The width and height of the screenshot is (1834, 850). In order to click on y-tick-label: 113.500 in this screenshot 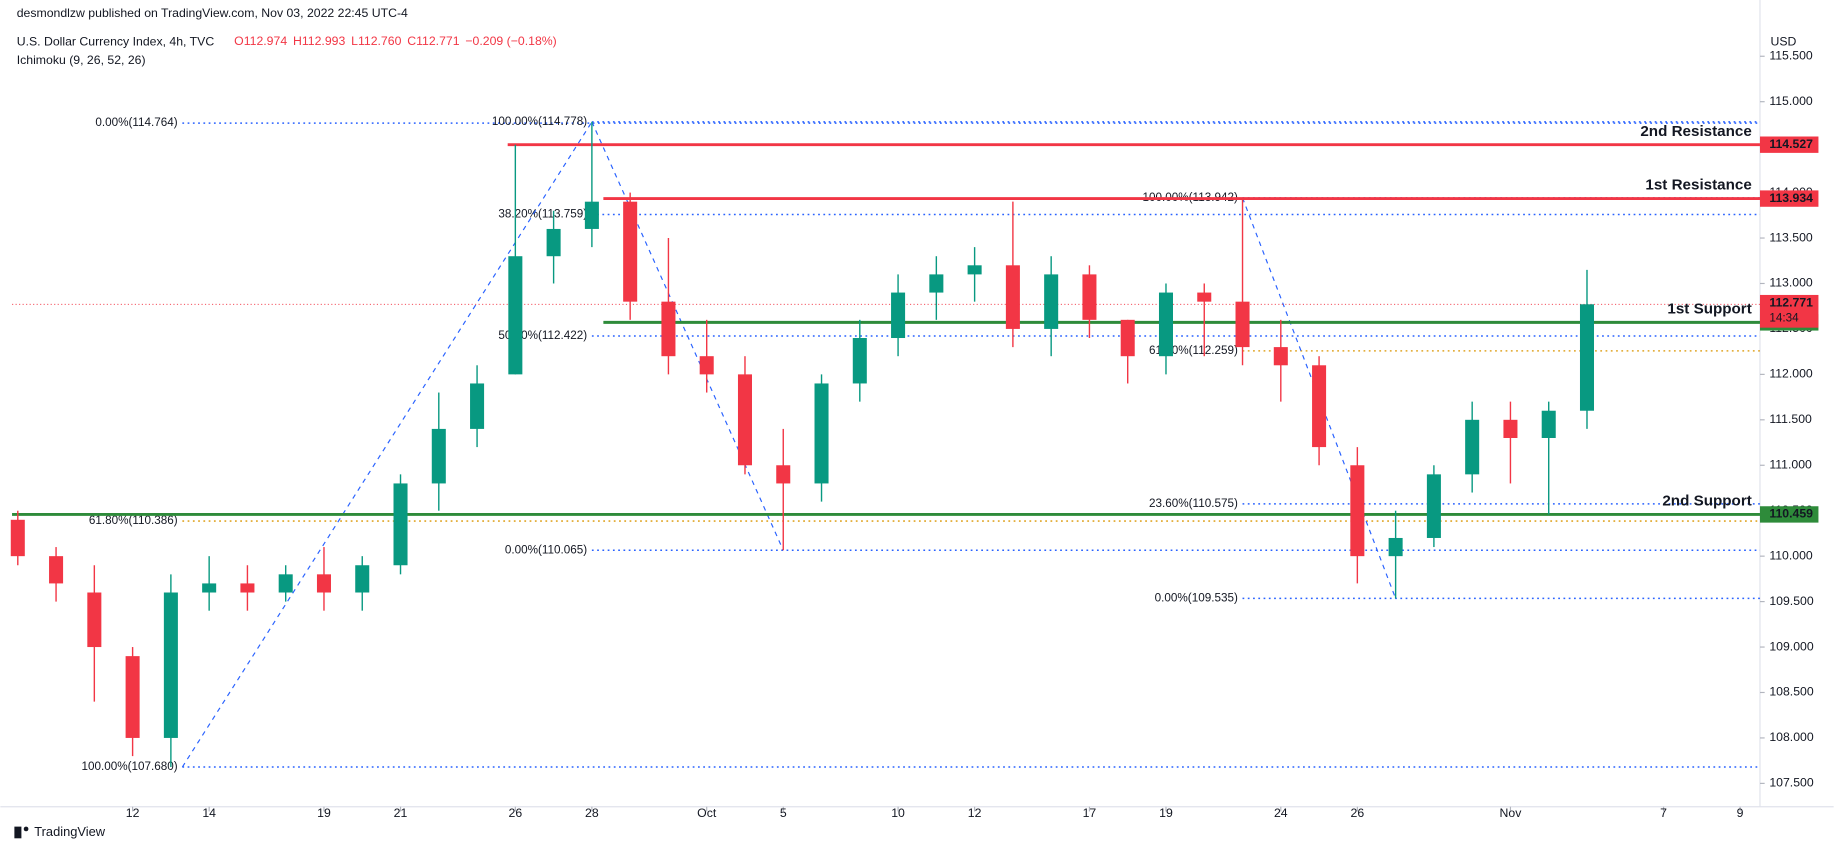, I will do `click(1791, 237)`.